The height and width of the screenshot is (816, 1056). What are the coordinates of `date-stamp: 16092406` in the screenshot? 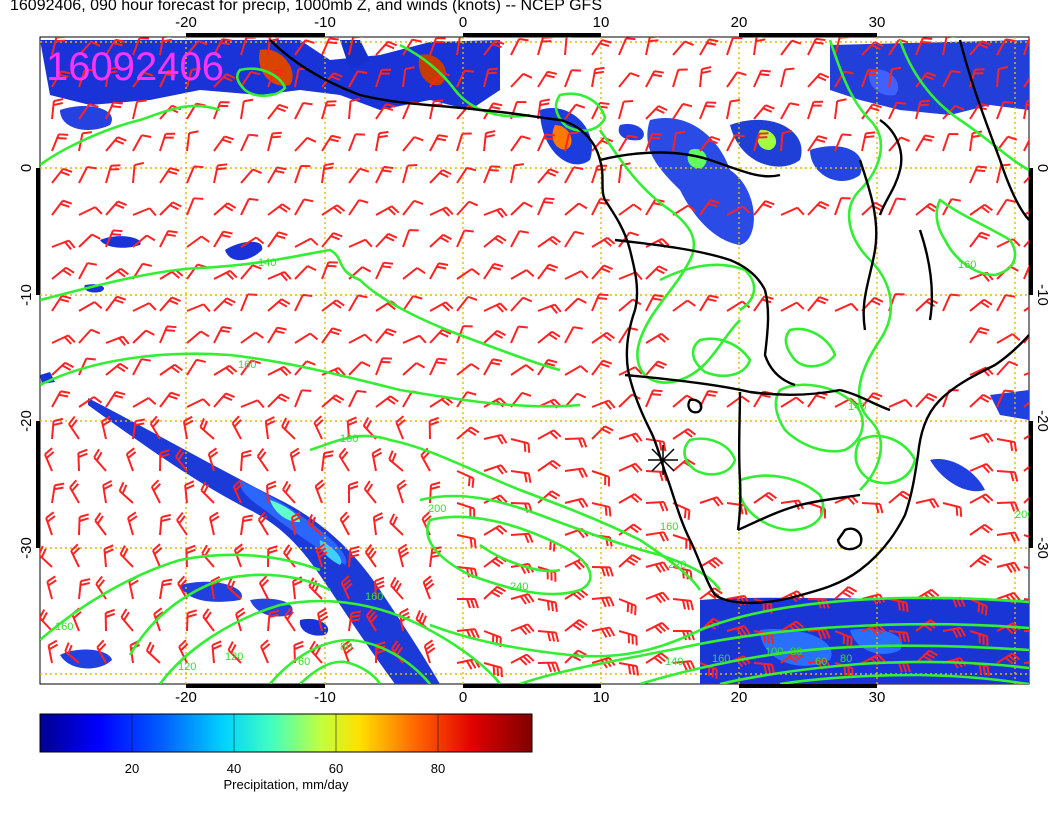 It's located at (135, 67).